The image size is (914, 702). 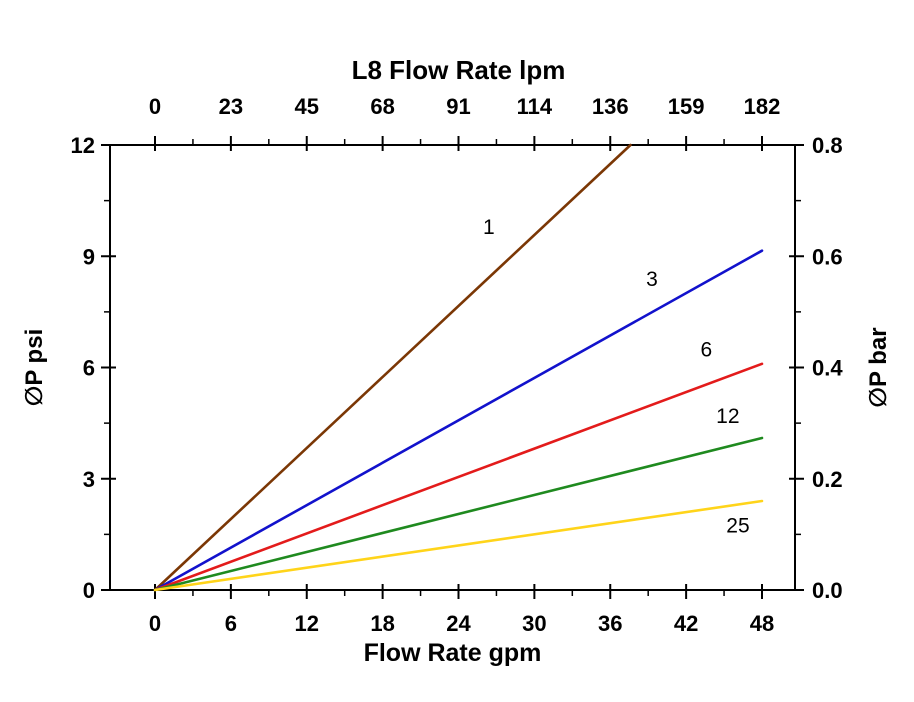 I want to click on series-label-1: 1, so click(x=489, y=227).